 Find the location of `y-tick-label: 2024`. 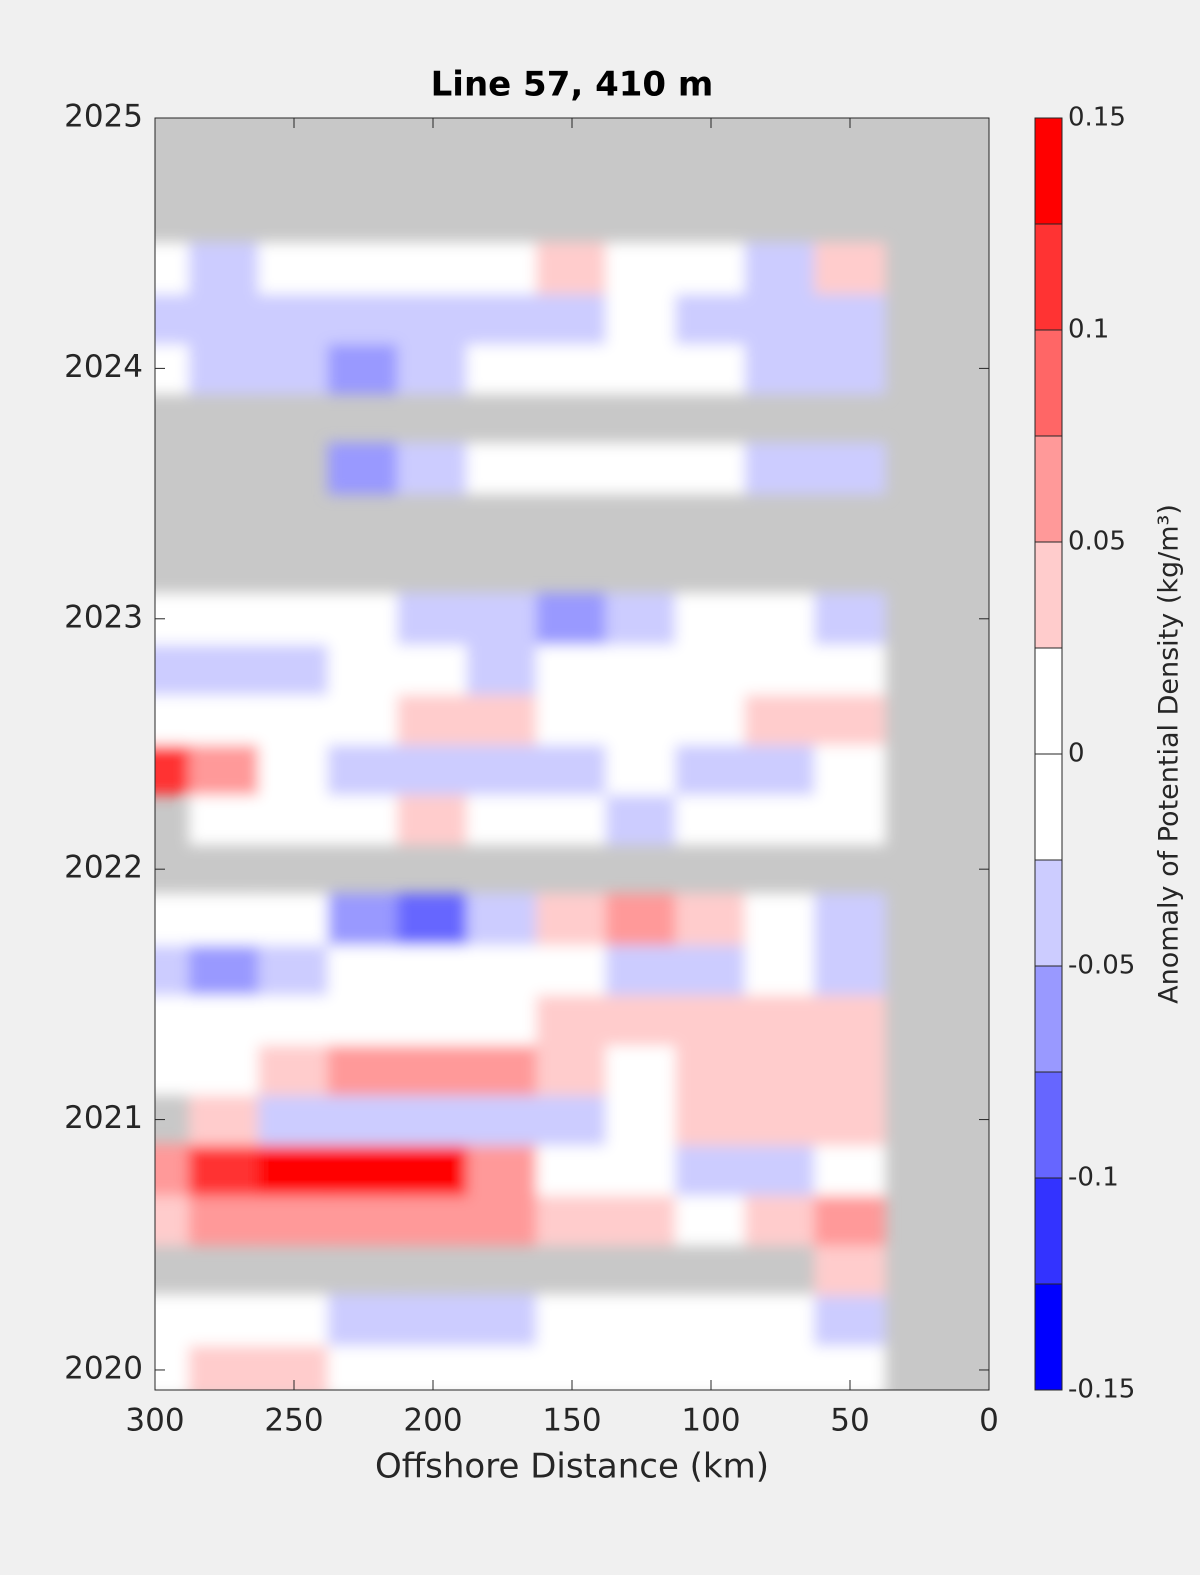

y-tick-label: 2024 is located at coordinates (103, 367).